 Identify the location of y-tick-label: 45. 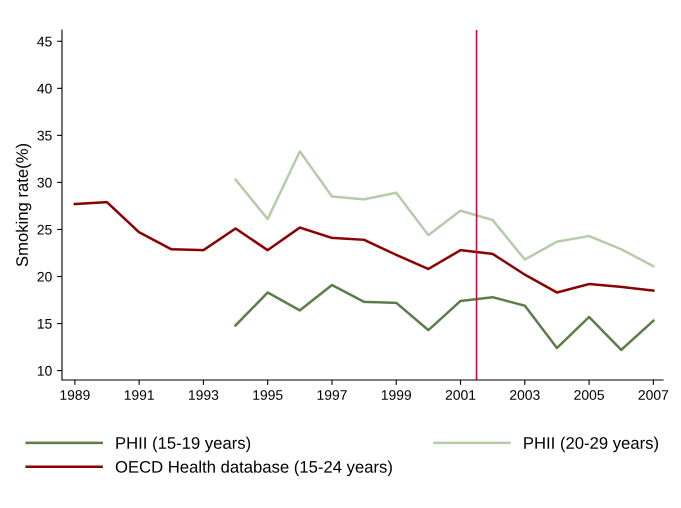
(44, 41).